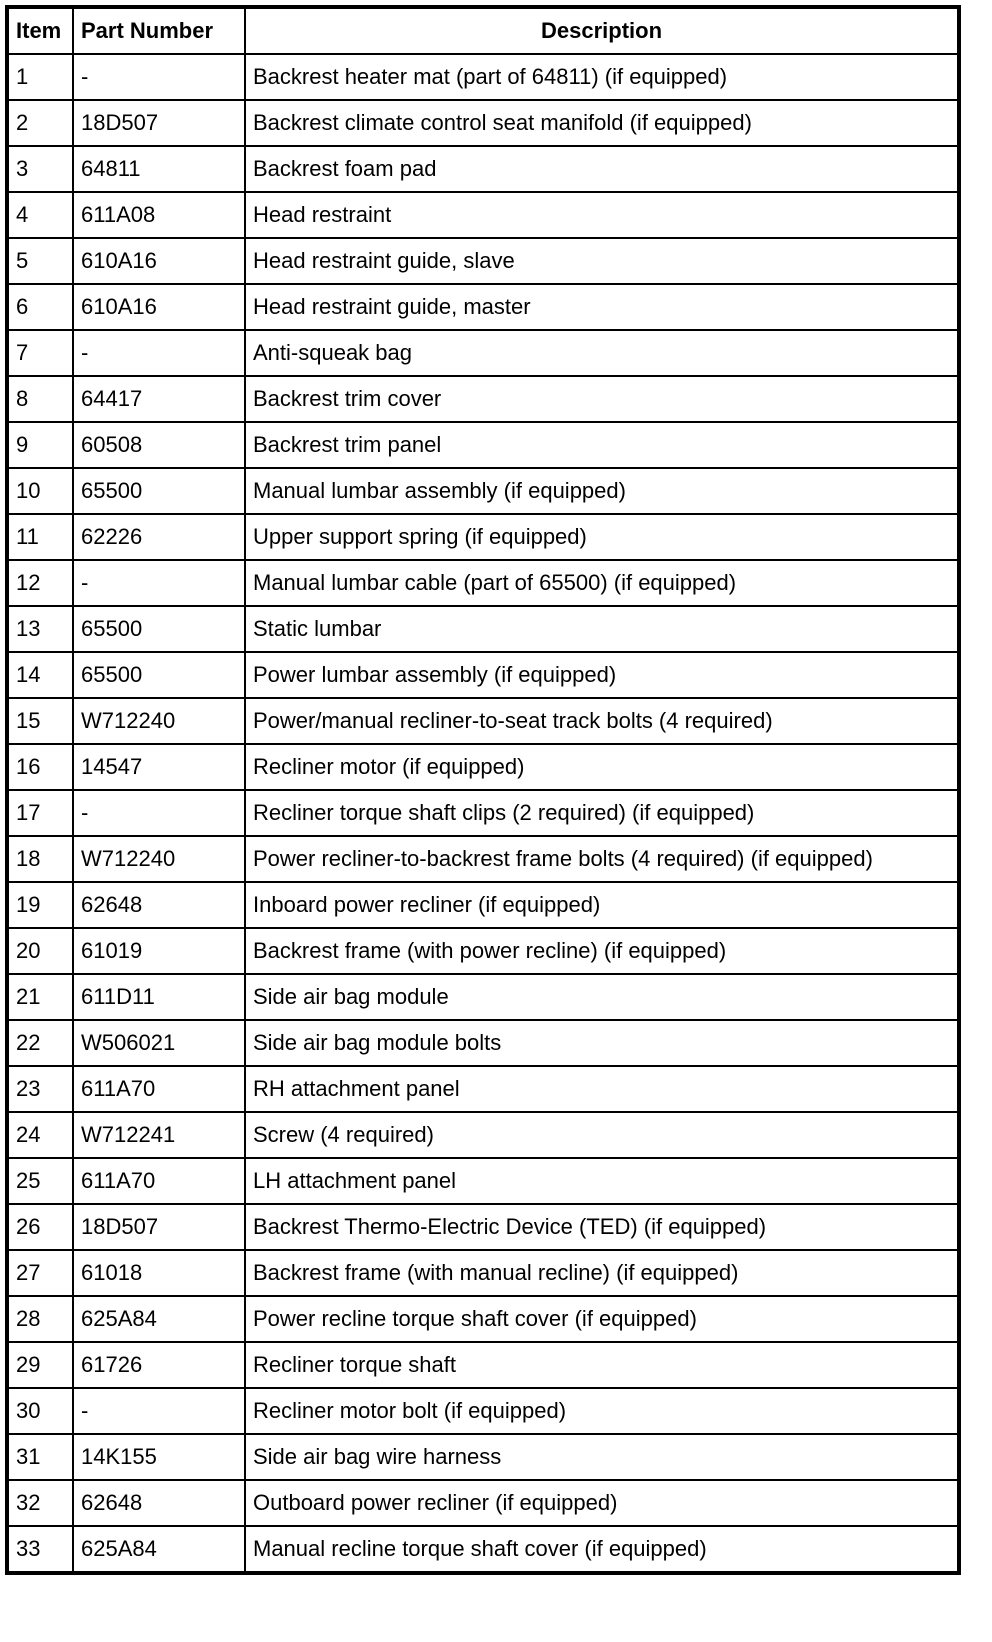 The image size is (992, 1642). What do you see at coordinates (602, 30) in the screenshot?
I see `header-description: Description` at bounding box center [602, 30].